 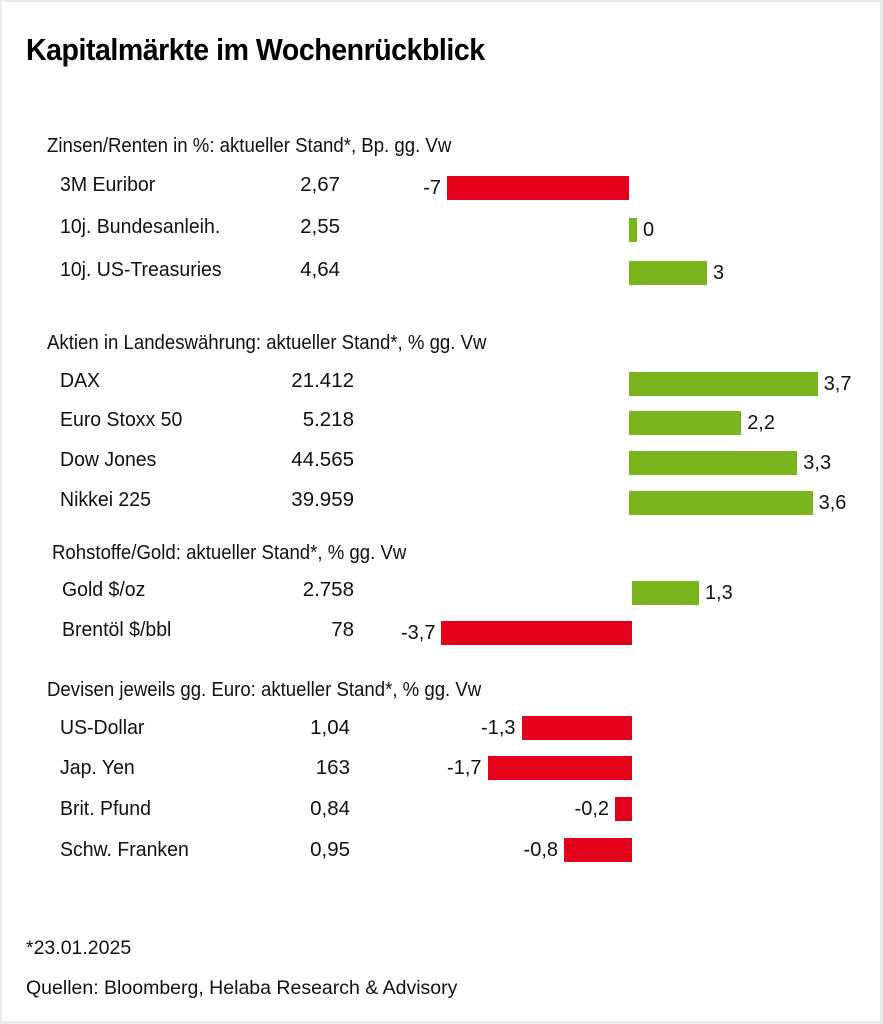 I want to click on row-level-value: 78, so click(x=342, y=629).